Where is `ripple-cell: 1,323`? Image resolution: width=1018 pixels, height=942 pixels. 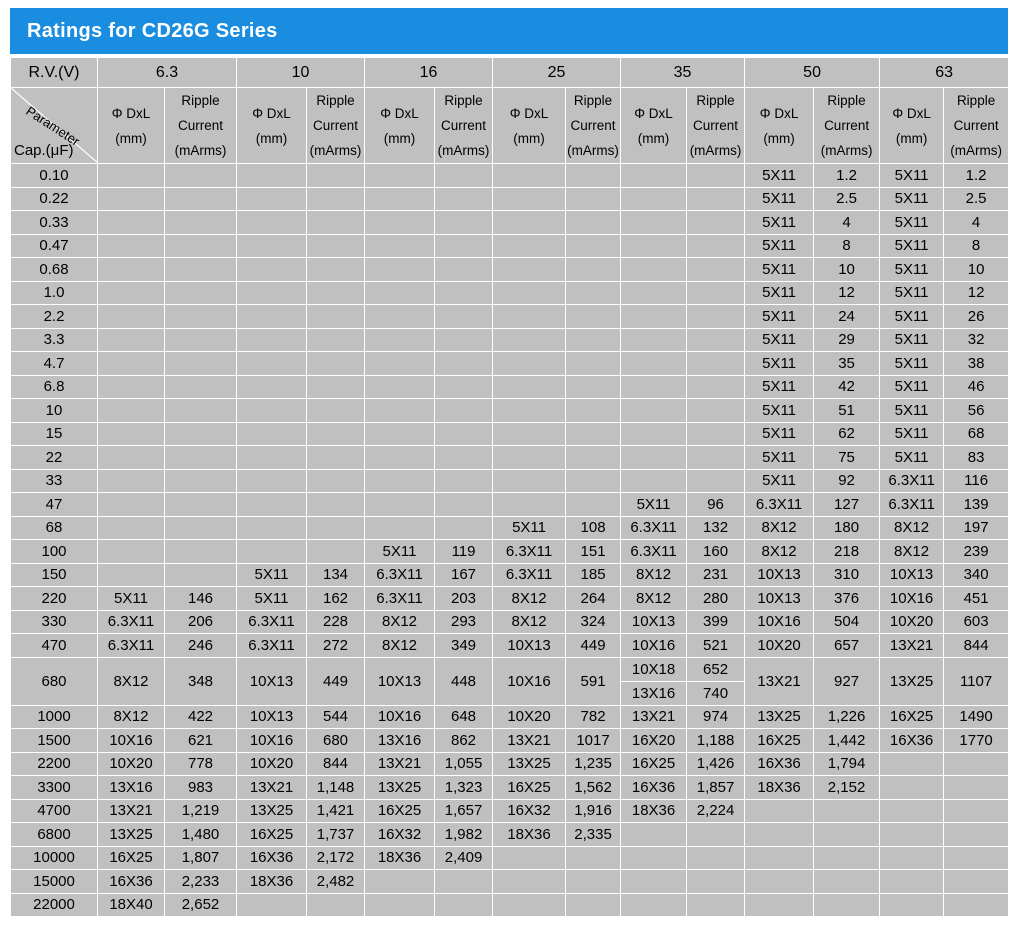
ripple-cell: 1,323 is located at coordinates (464, 787).